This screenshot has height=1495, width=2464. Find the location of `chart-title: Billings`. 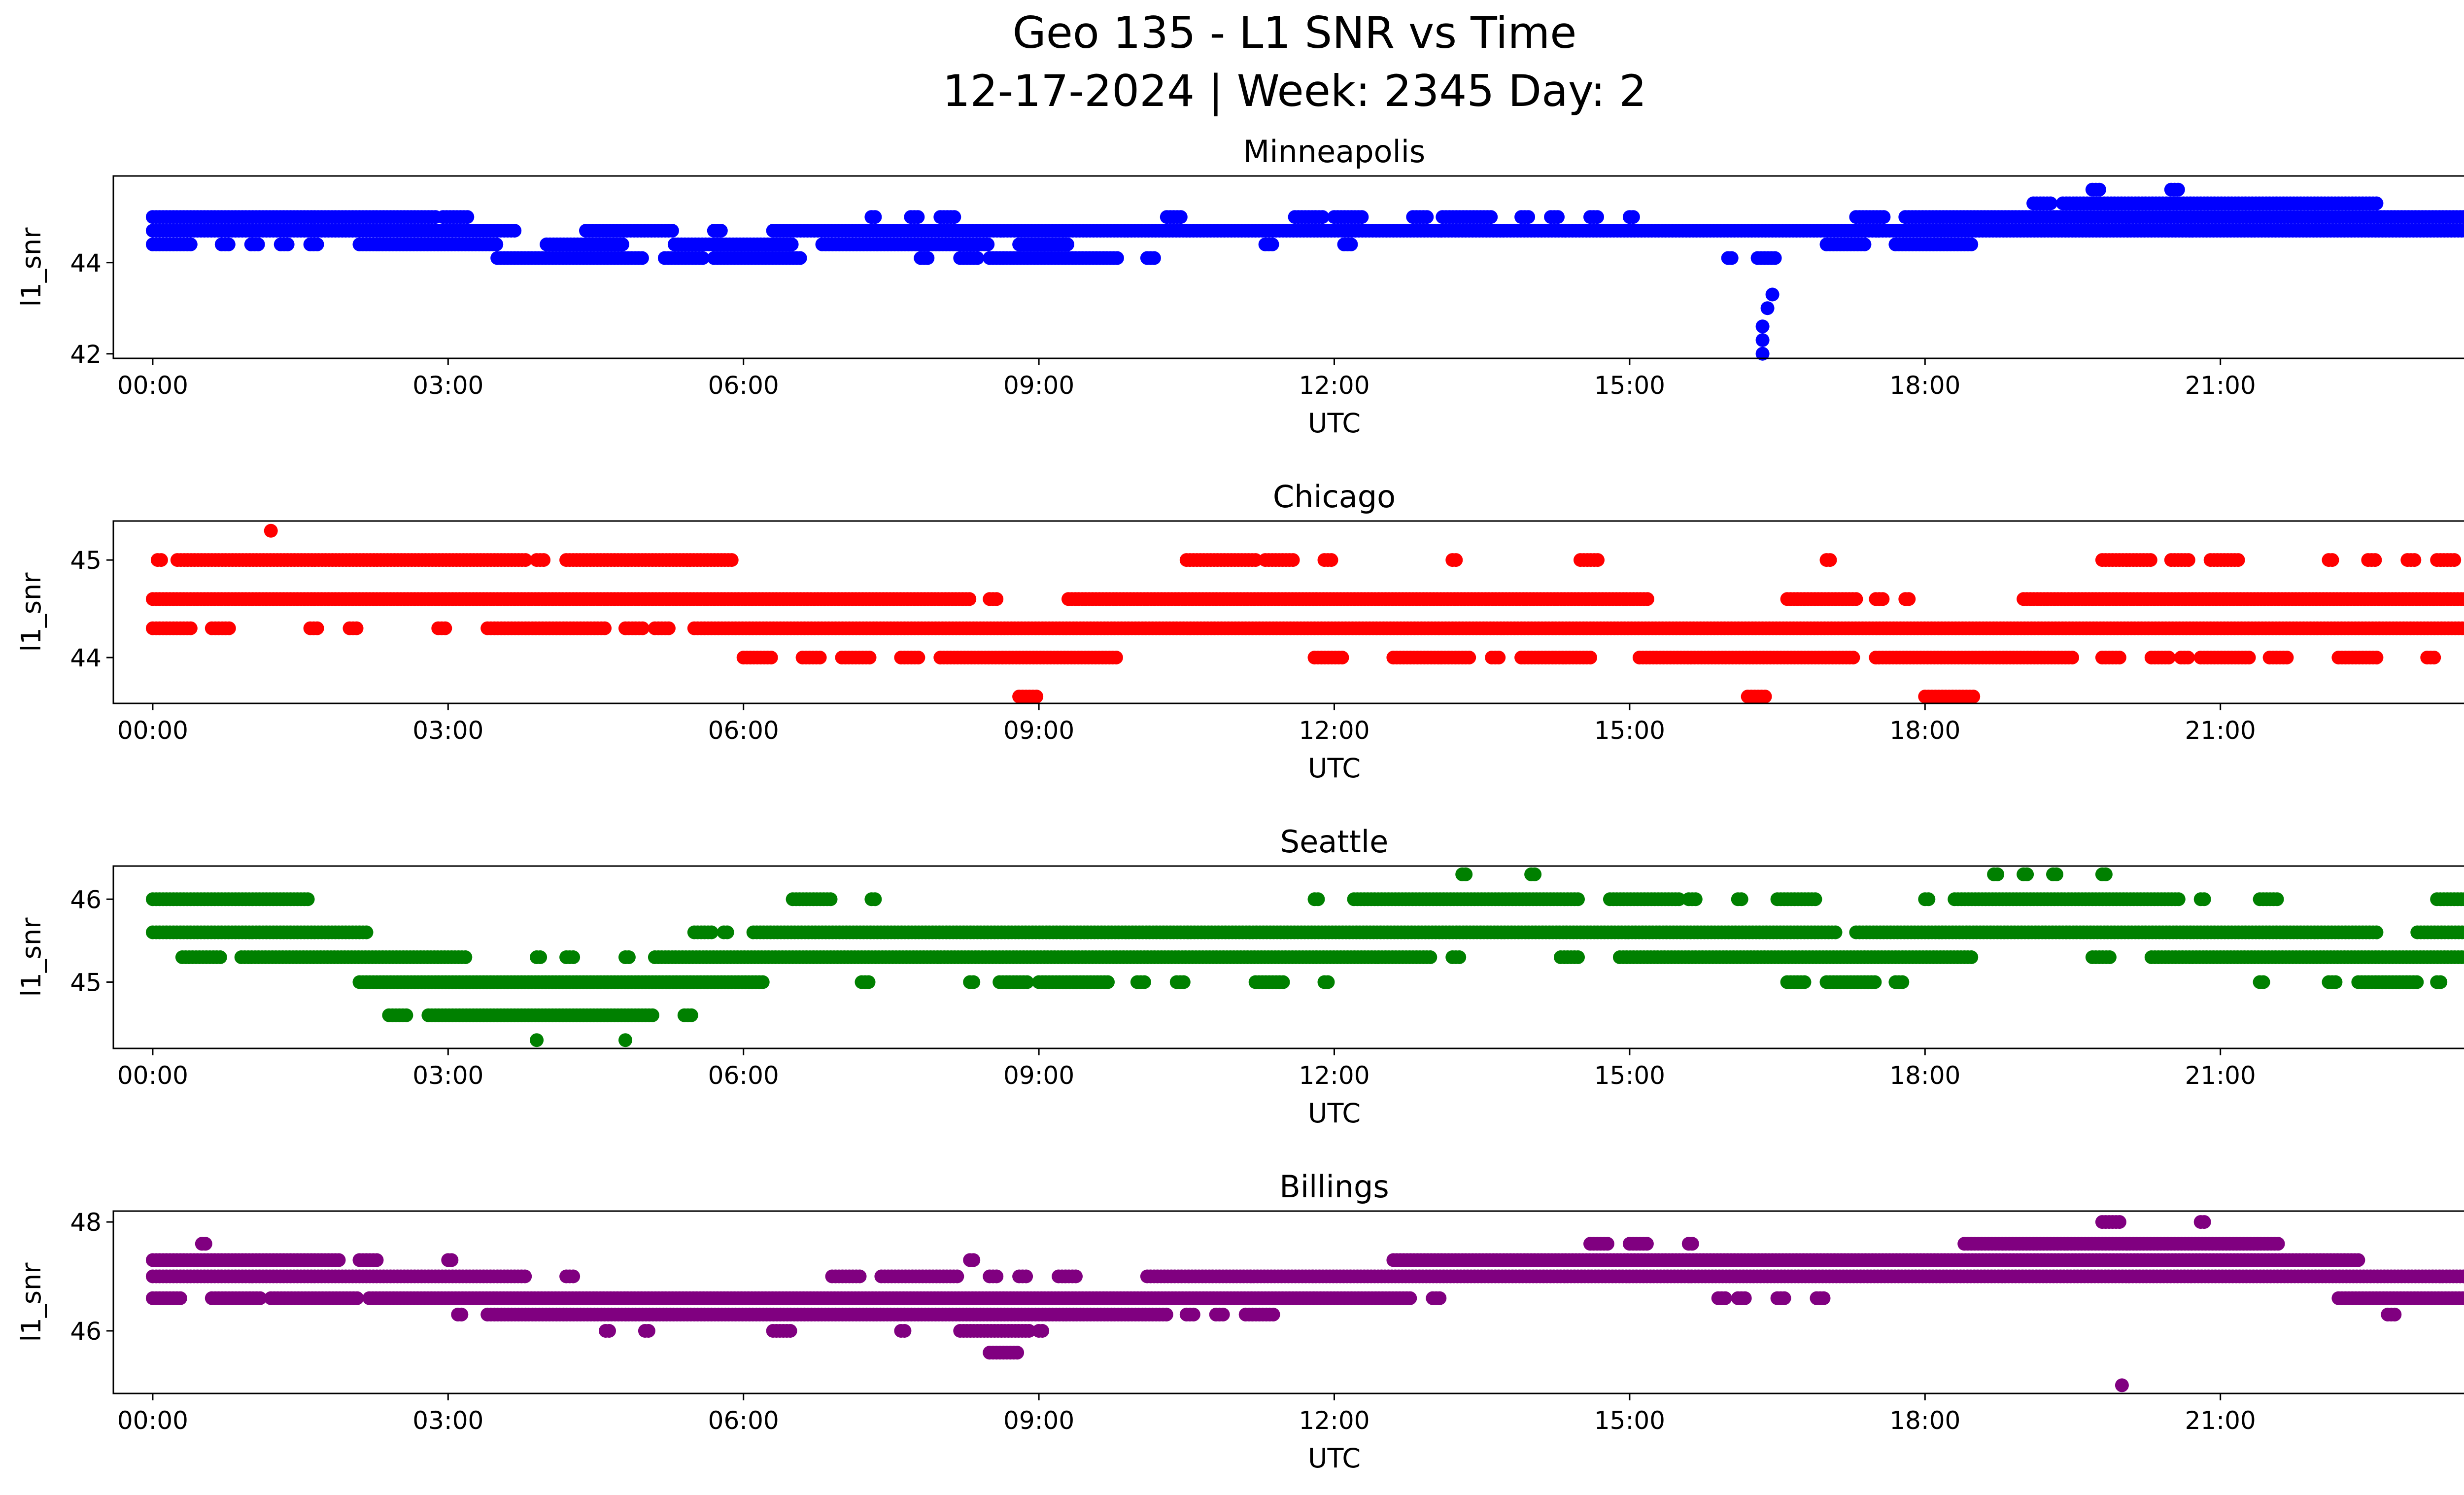

chart-title: Billings is located at coordinates (1334, 1187).